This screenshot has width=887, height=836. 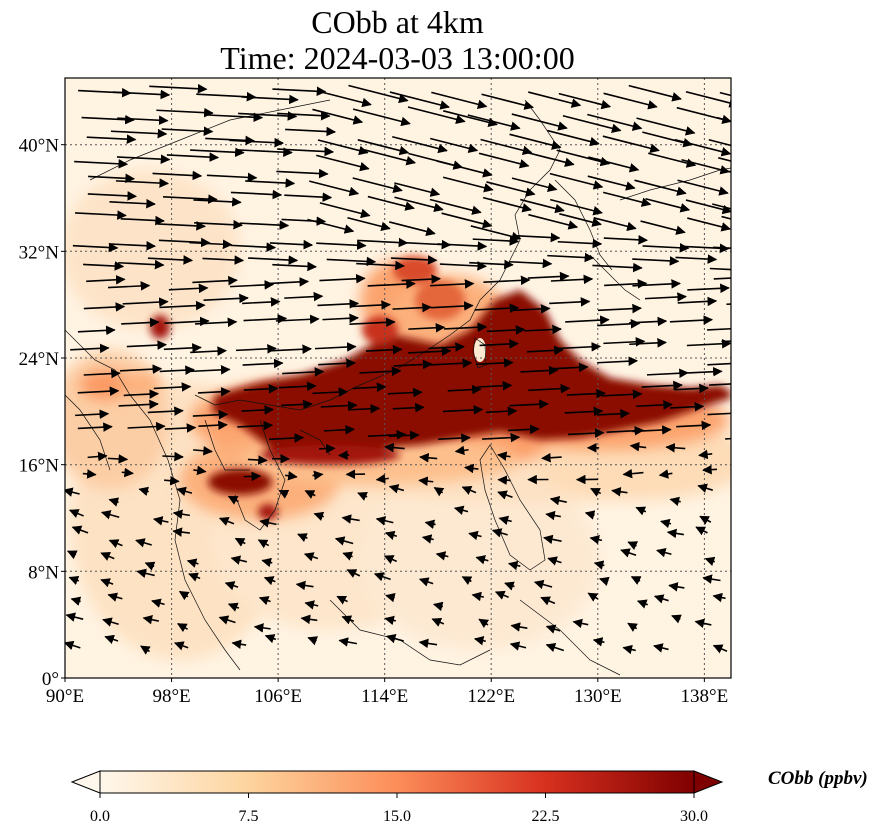 I want to click on lat-tick-label: 24°N, so click(x=39, y=359).